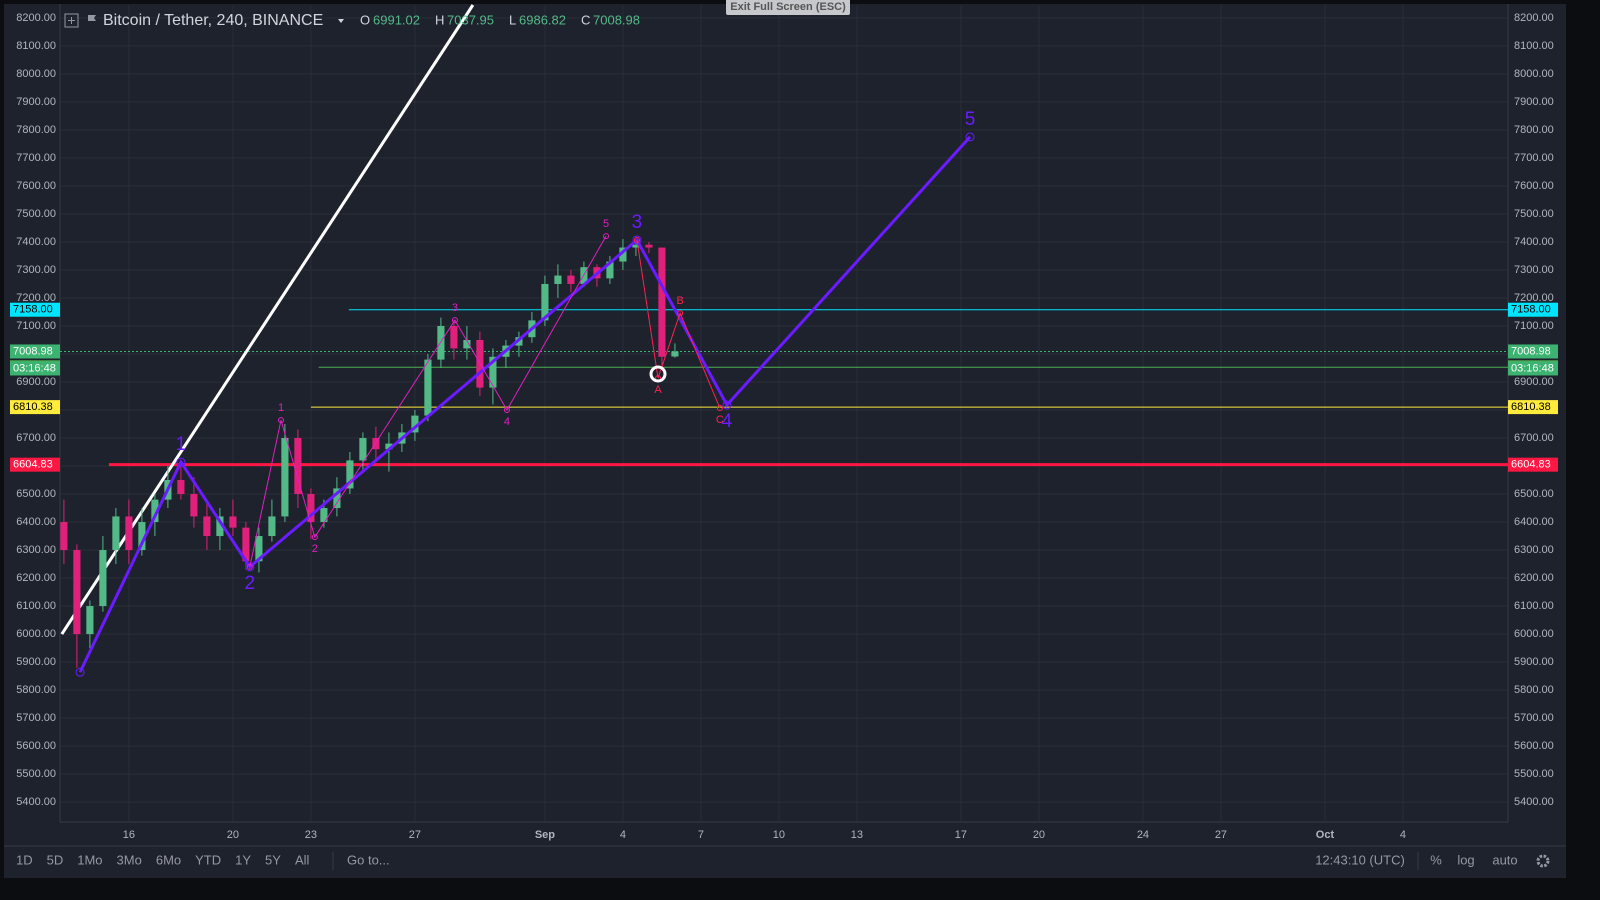  I want to click on y-tick-label: 7900.00, so click(36, 102).